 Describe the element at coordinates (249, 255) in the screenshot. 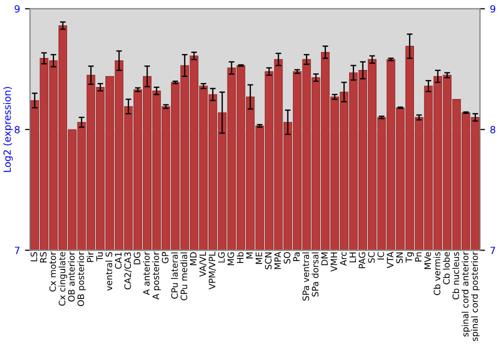

I see `x-tick-label: M` at that location.